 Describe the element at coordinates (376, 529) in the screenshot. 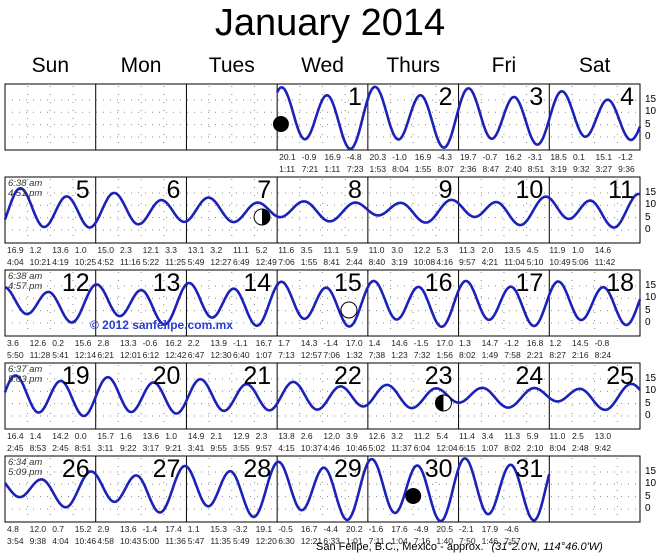

I see `tide-height: -1.6` at that location.